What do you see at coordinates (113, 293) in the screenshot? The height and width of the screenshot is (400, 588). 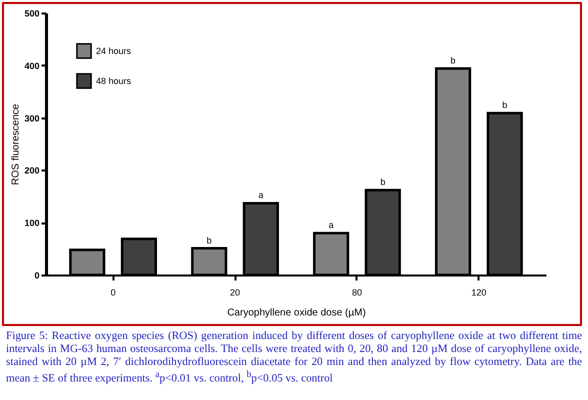 I see `x-tick-label: 0` at bounding box center [113, 293].